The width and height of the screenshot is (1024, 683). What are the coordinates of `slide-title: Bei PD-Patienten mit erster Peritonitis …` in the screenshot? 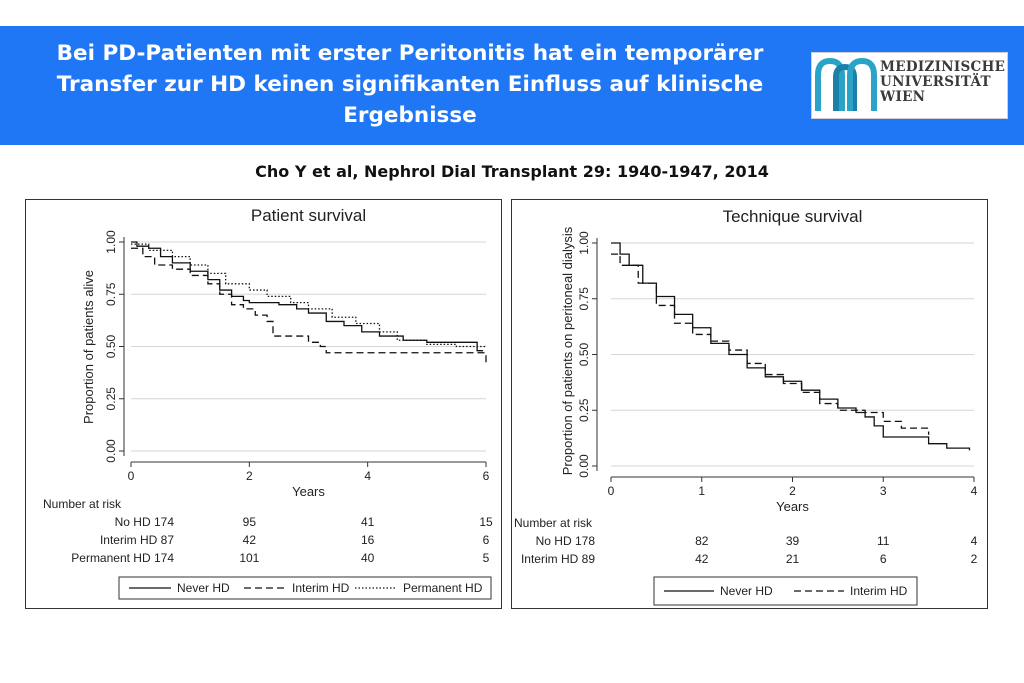 It's located at (410, 84).